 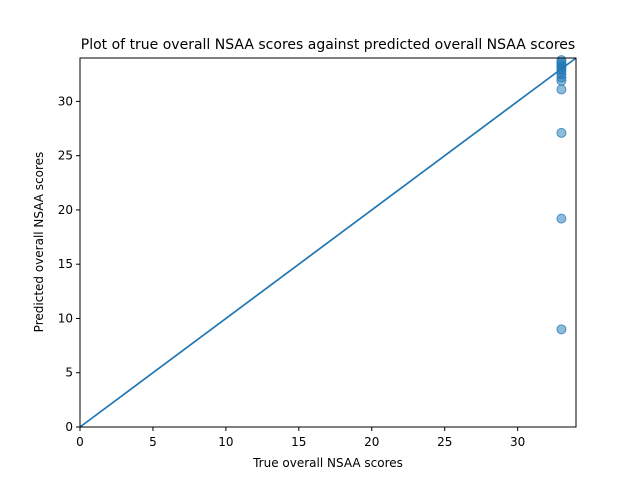 I want to click on x-tick-20: 20, so click(x=371, y=438).